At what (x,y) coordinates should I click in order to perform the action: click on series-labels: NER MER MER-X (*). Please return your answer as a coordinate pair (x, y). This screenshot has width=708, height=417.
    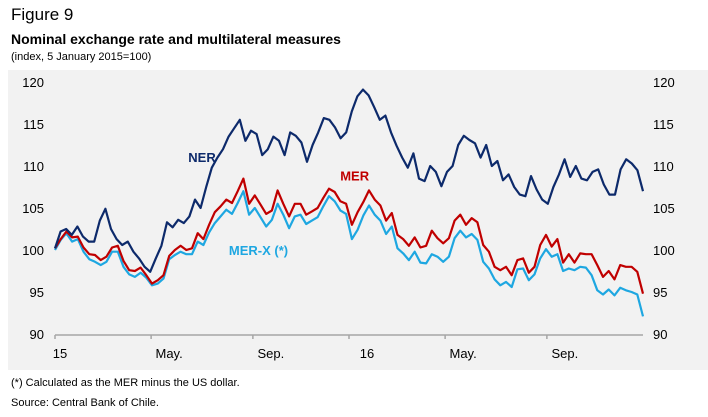
    Looking at the image, I should click on (278, 204).